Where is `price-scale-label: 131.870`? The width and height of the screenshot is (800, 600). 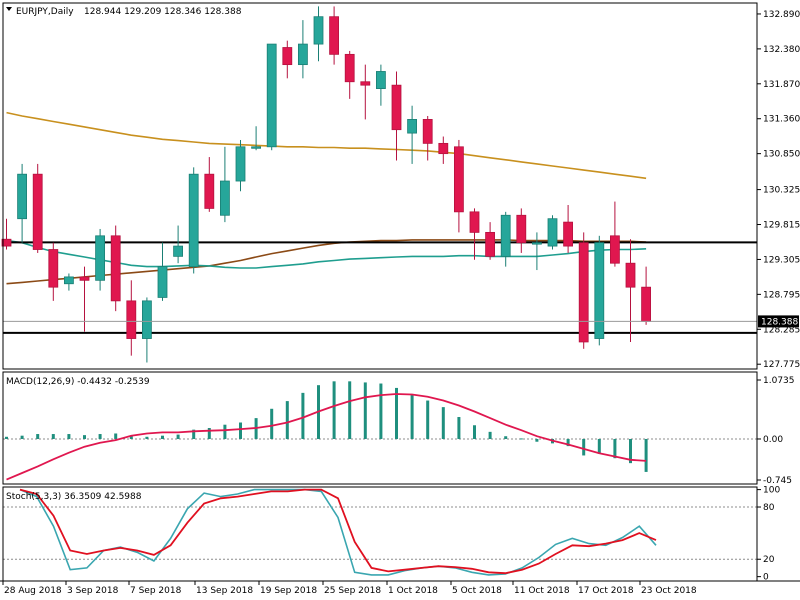
price-scale-label: 131.870 is located at coordinates (781, 85).